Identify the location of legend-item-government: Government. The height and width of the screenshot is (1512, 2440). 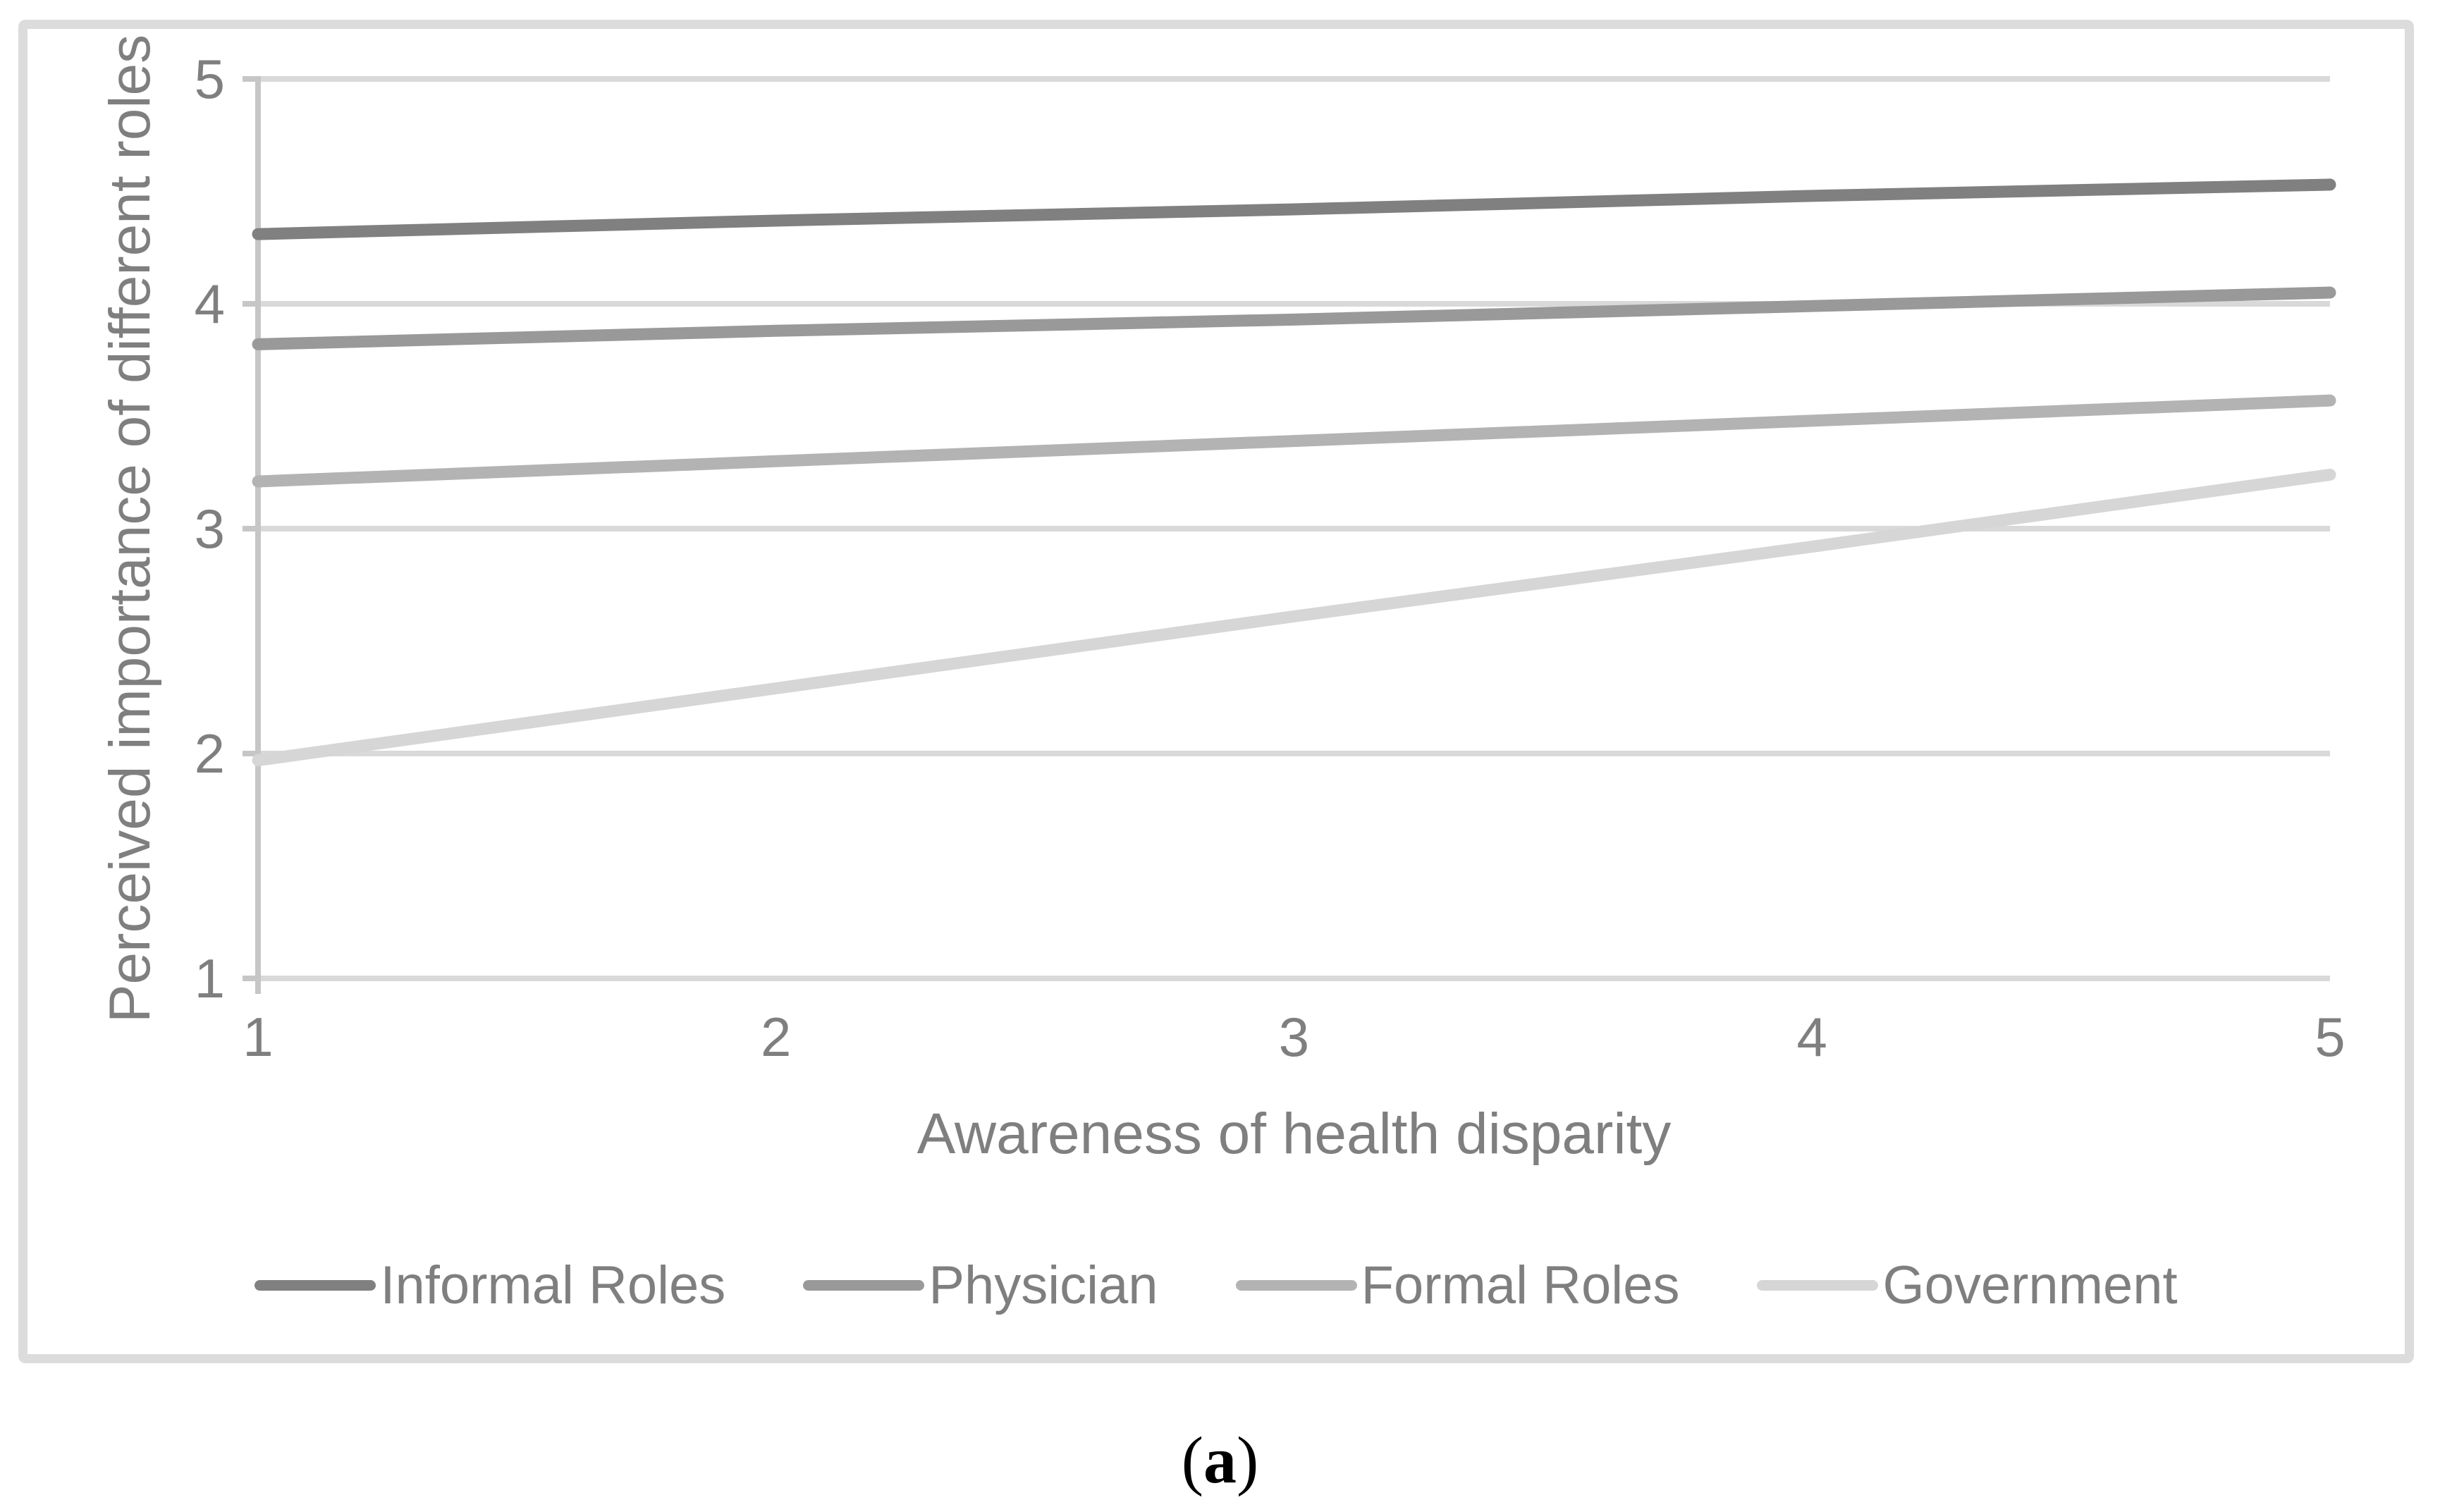
(1967, 1285).